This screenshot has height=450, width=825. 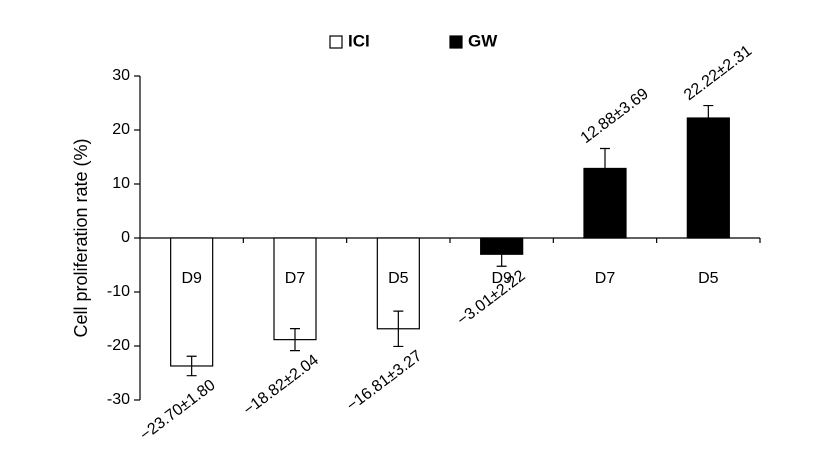 I want to click on value-label: −23.70±1.80, so click(x=178, y=410).